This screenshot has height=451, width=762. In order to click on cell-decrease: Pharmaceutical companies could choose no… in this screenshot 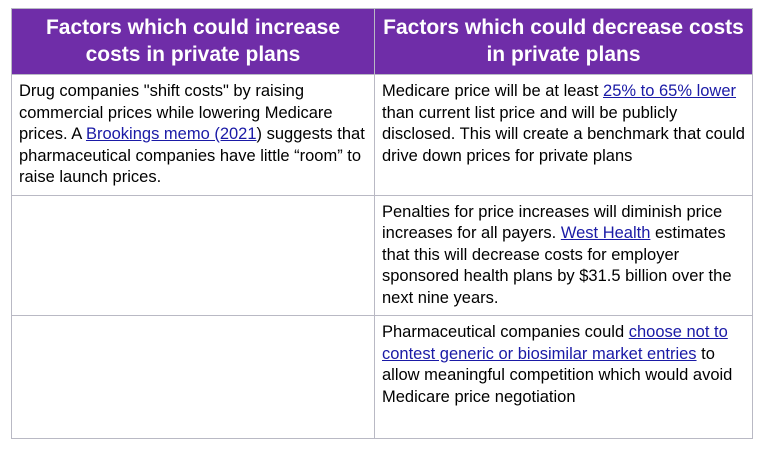, I will do `click(563, 377)`.